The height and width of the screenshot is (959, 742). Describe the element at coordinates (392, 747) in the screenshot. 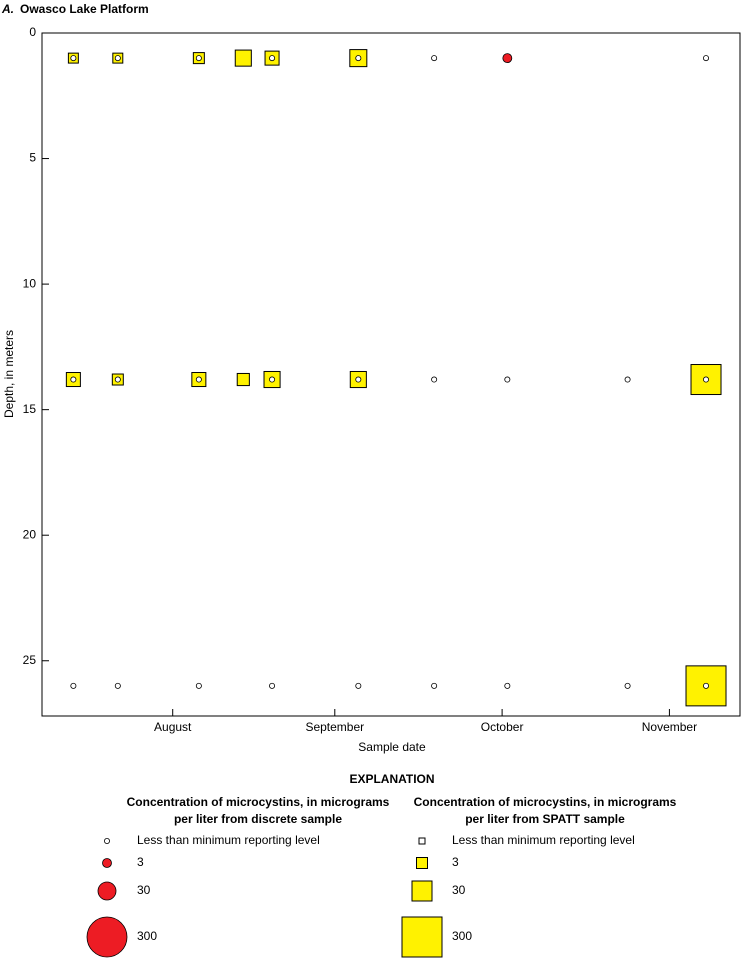

I see `x-axis-label: Sample date` at that location.